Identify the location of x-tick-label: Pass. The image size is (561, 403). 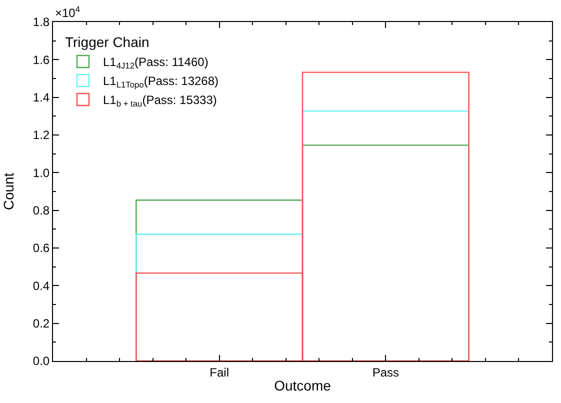
(386, 372).